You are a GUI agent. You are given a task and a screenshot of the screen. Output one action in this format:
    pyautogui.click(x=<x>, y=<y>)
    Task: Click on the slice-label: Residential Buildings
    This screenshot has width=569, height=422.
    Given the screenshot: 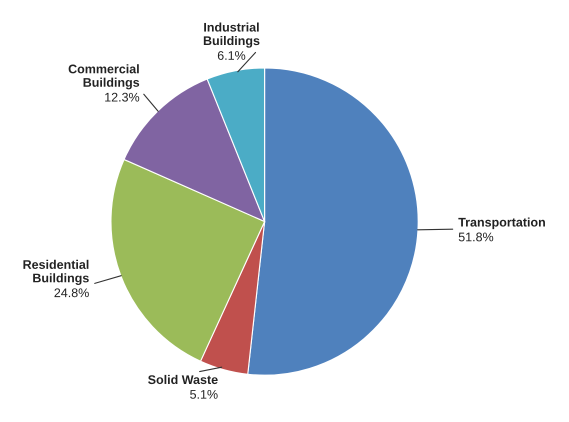 What is the action you would take?
    pyautogui.click(x=56, y=272)
    